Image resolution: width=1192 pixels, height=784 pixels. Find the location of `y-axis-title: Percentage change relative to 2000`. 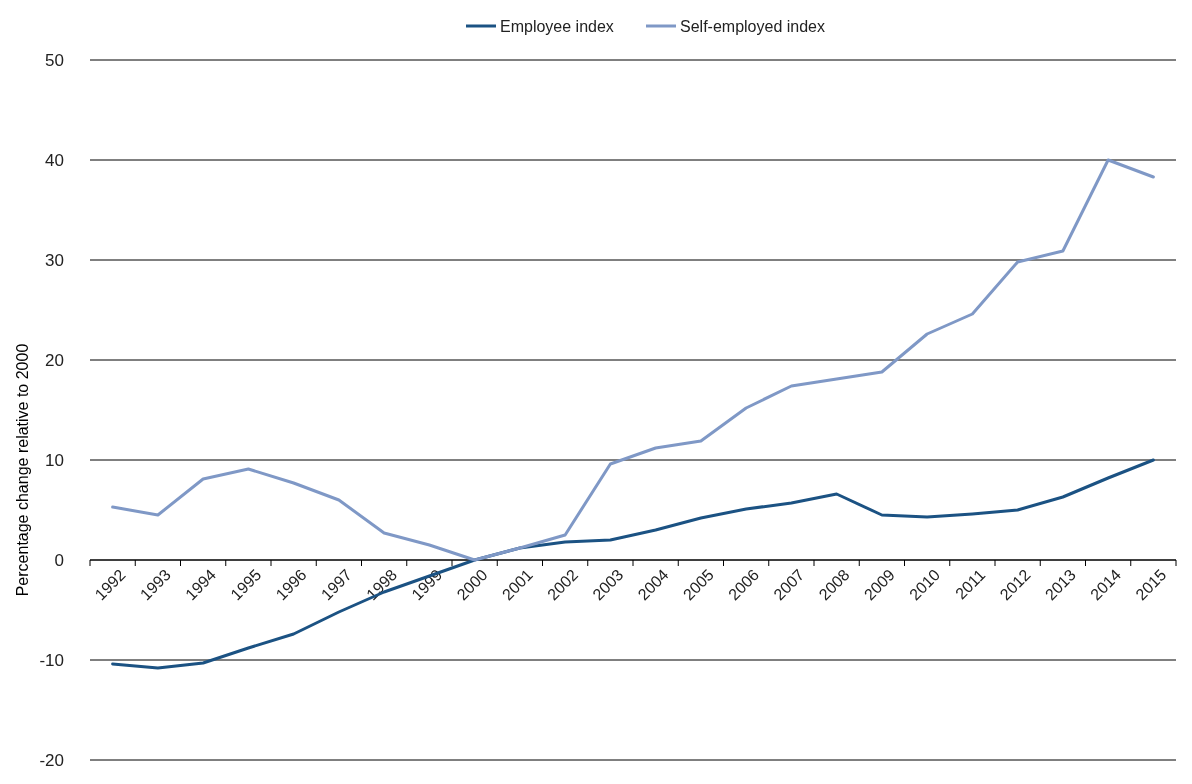

y-axis-title: Percentage change relative to 2000 is located at coordinates (22, 470).